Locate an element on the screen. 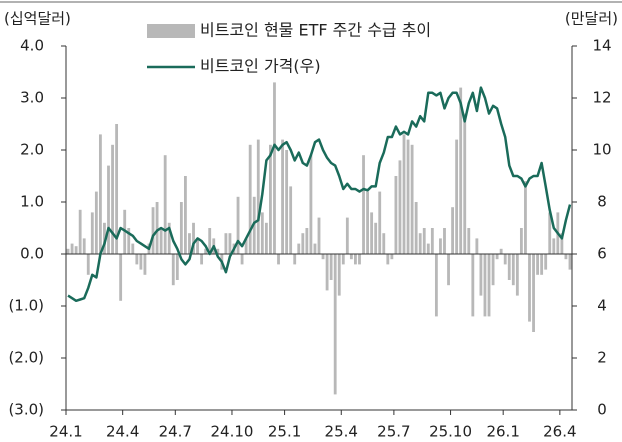 The image size is (622, 442). x-tick-label: 25.1 is located at coordinates (284, 432).